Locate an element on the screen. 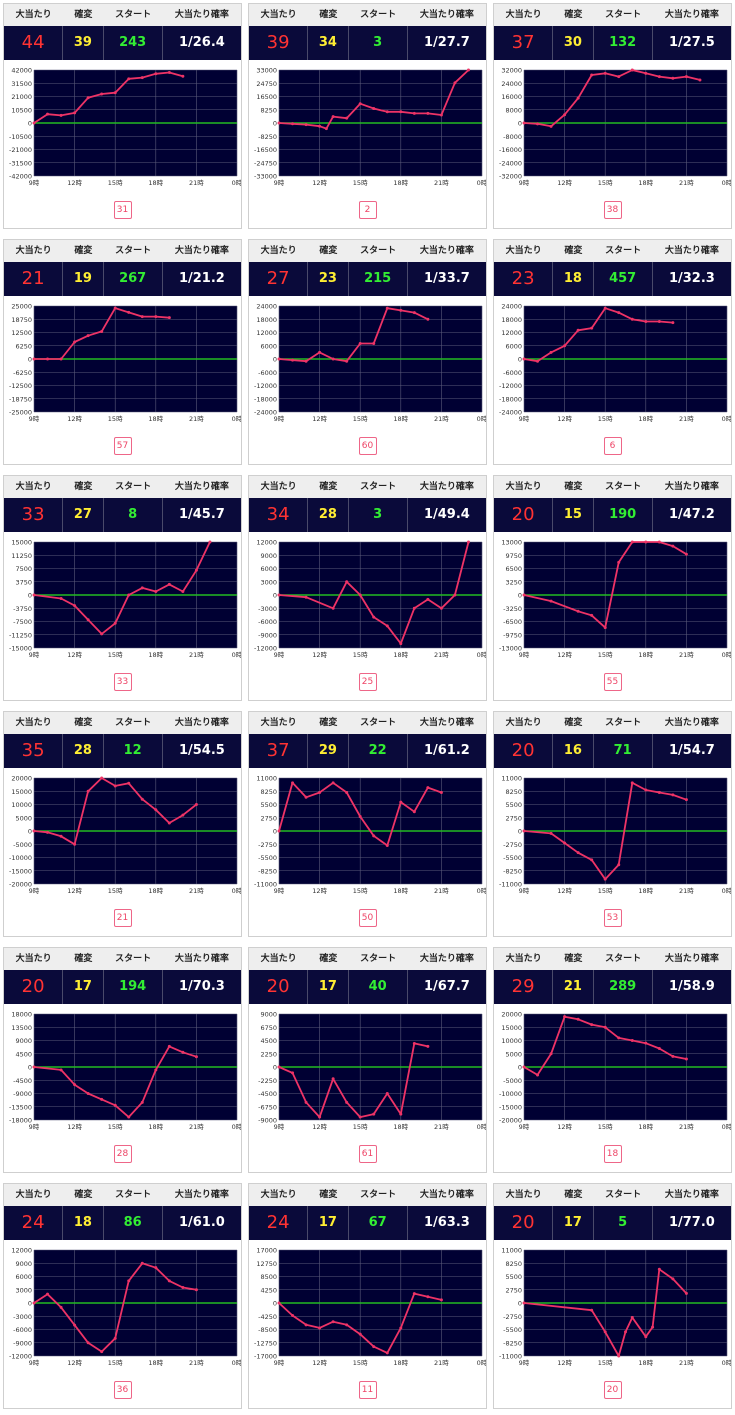 The width and height of the screenshot is (735, 1415). y-tick-label: 8250 is located at coordinates (268, 792).